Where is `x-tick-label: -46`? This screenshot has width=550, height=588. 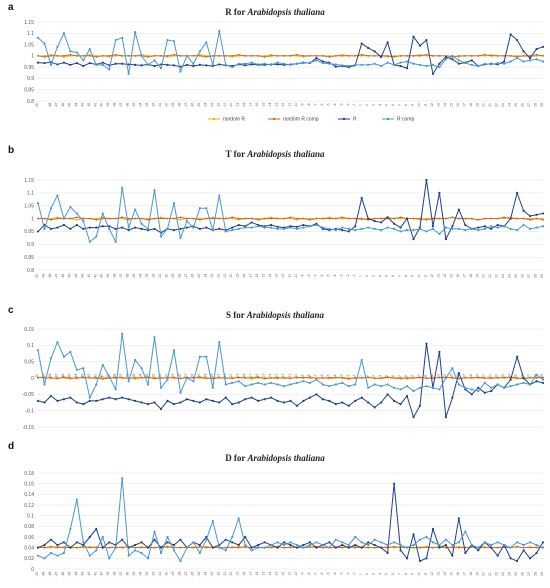 x-tick-label: -46 is located at coordinates (63, 104).